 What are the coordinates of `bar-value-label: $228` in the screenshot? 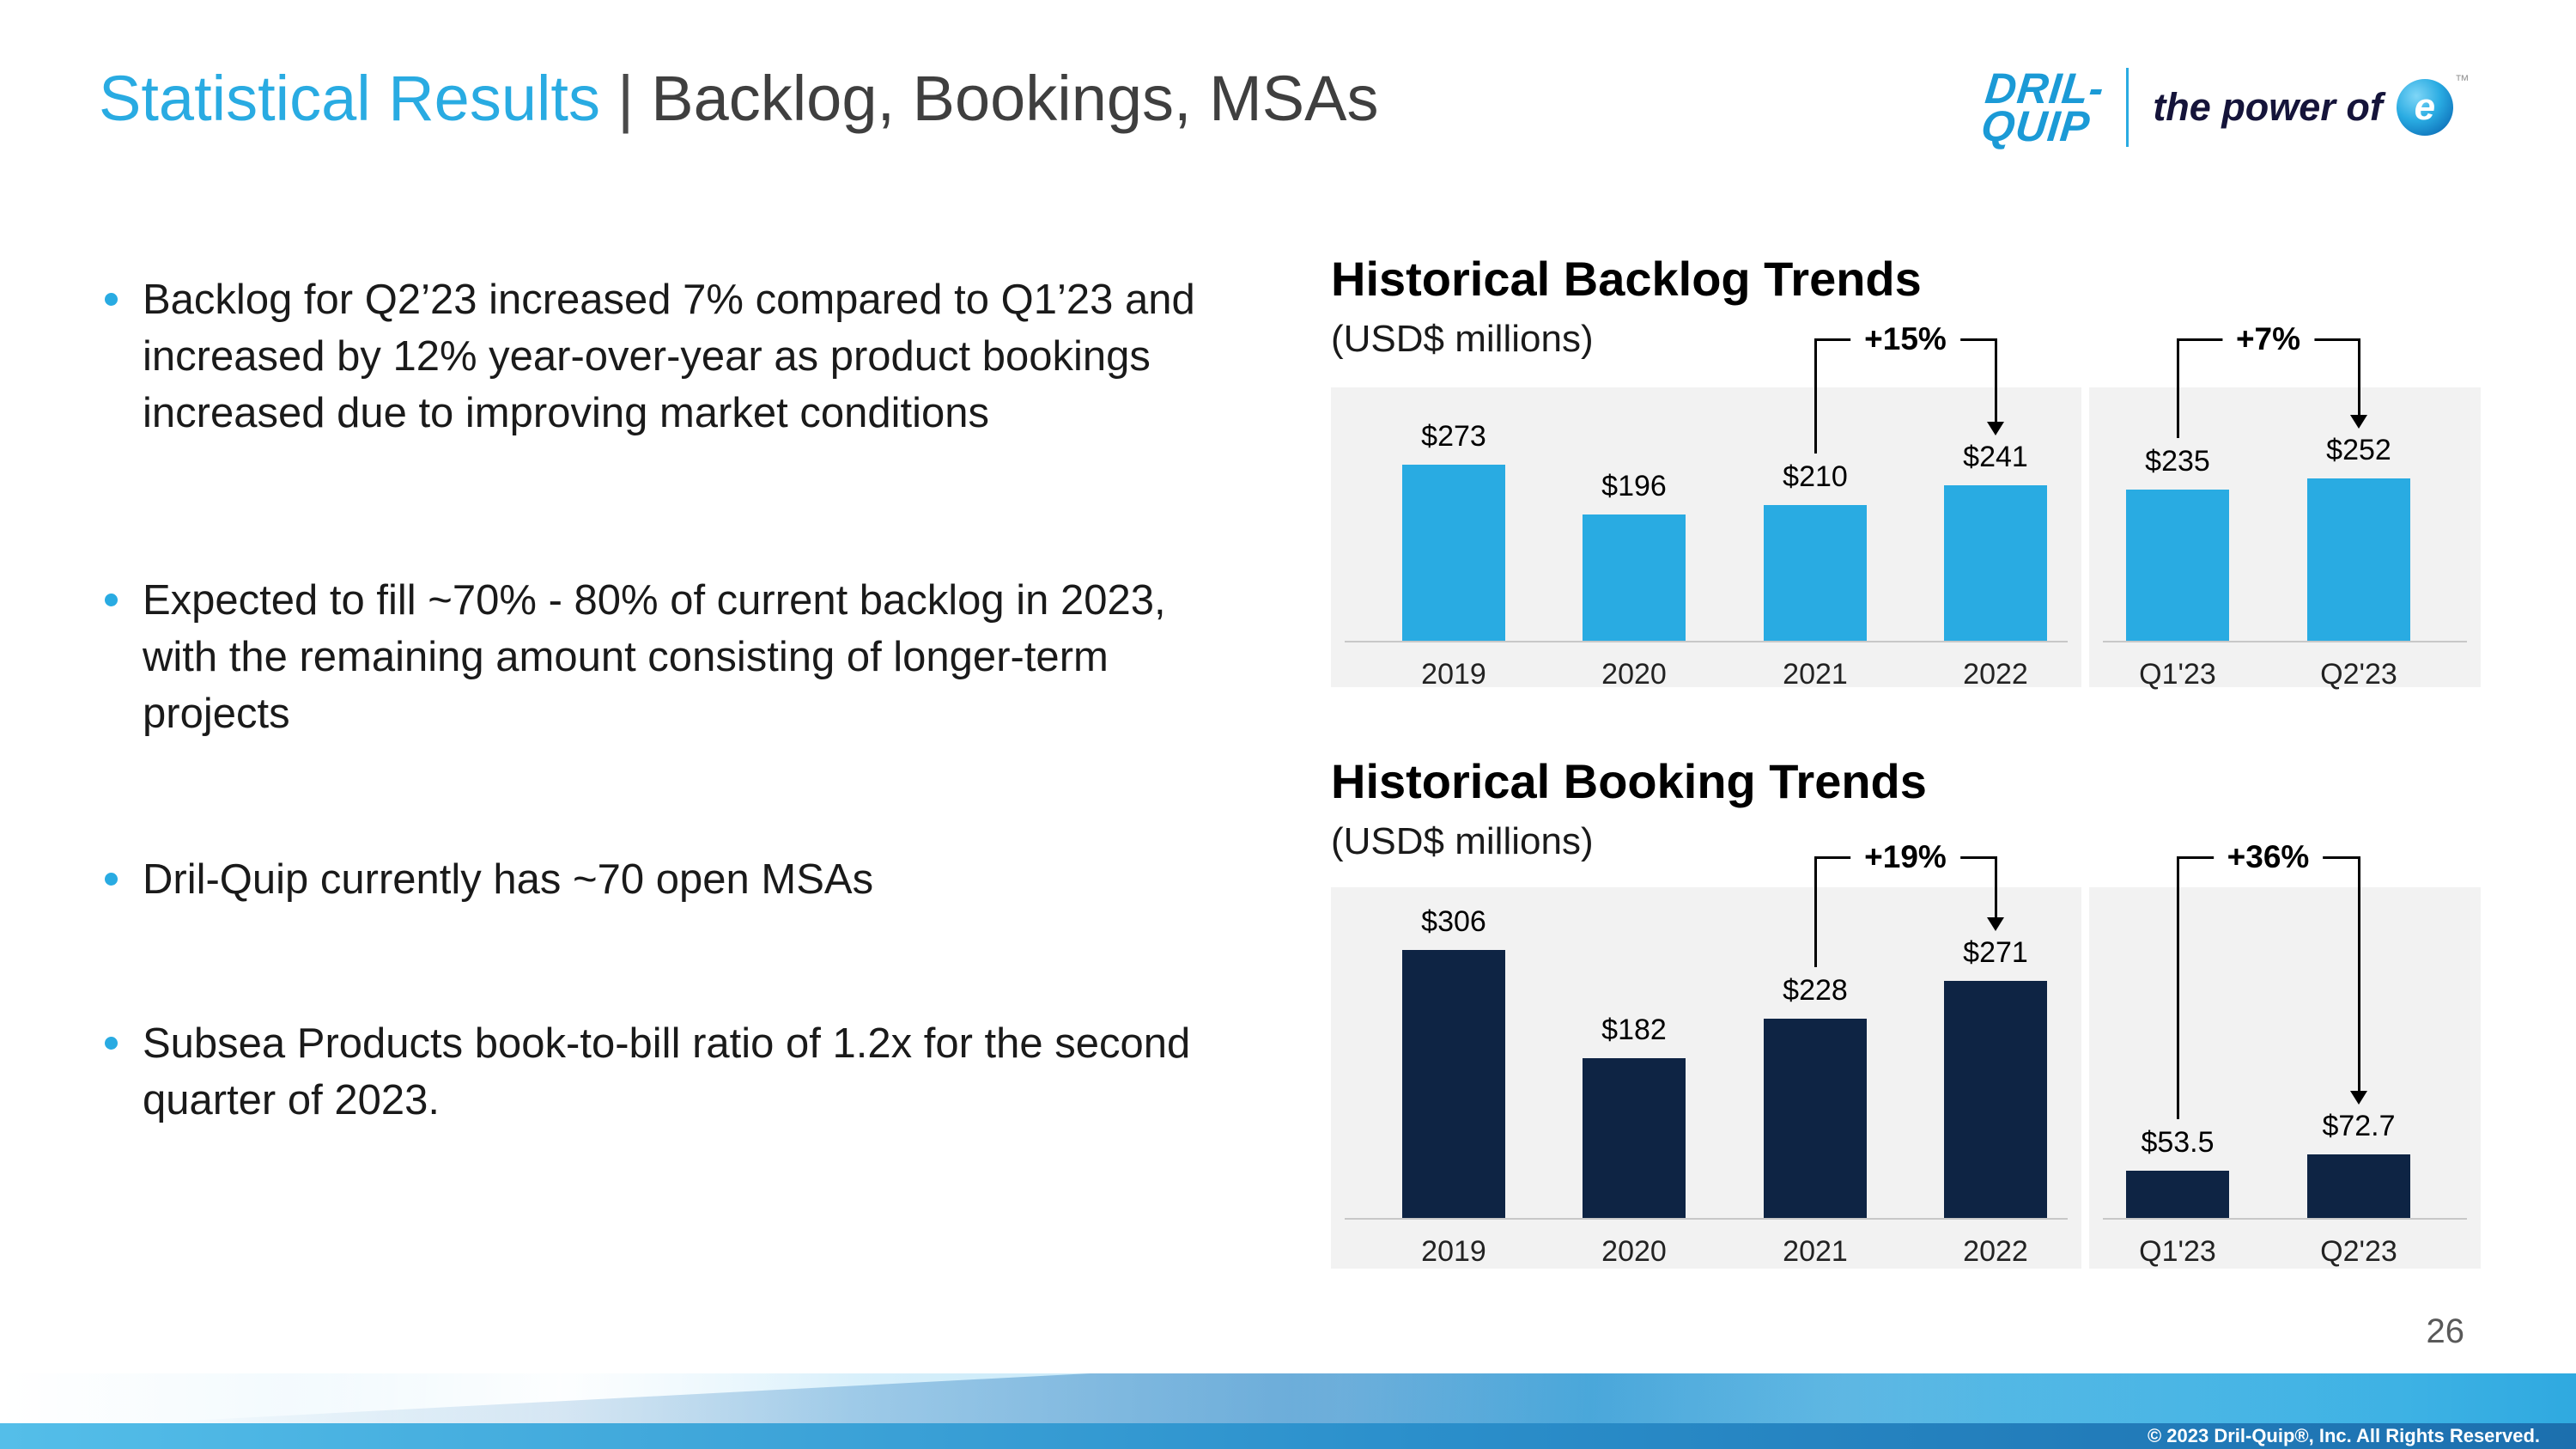 It's located at (1815, 991).